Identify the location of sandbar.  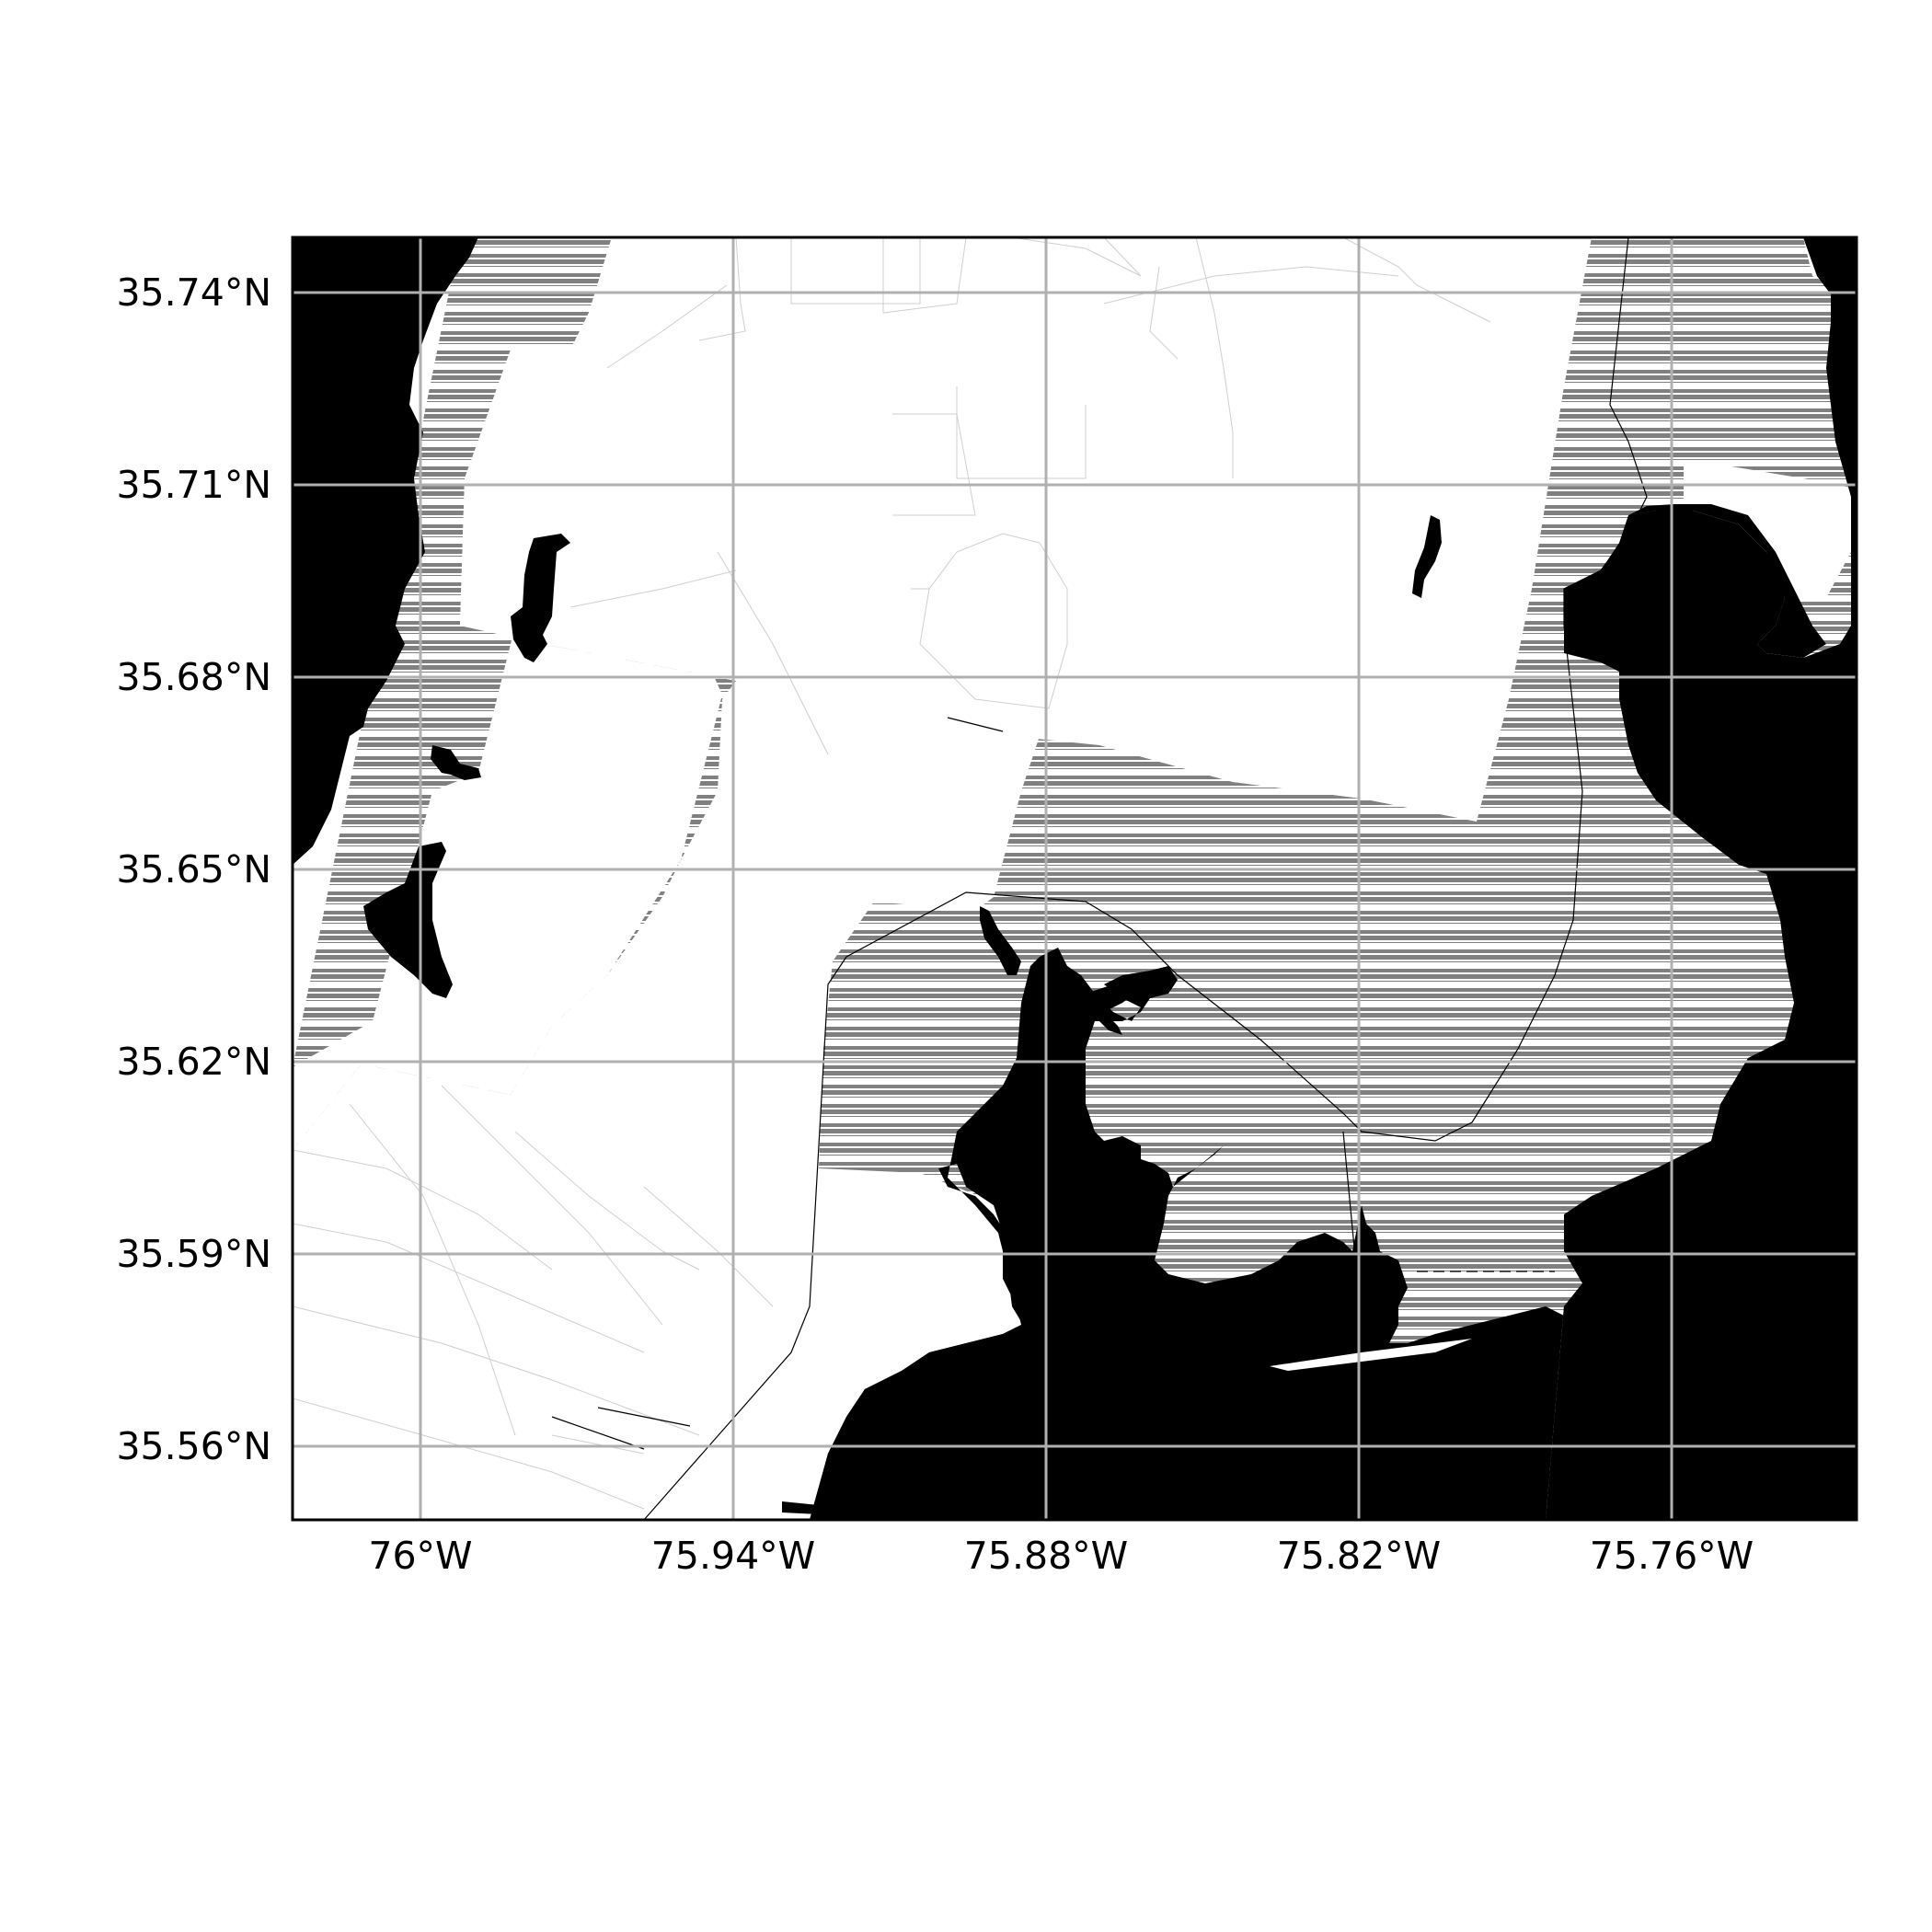
(1371, 1355).